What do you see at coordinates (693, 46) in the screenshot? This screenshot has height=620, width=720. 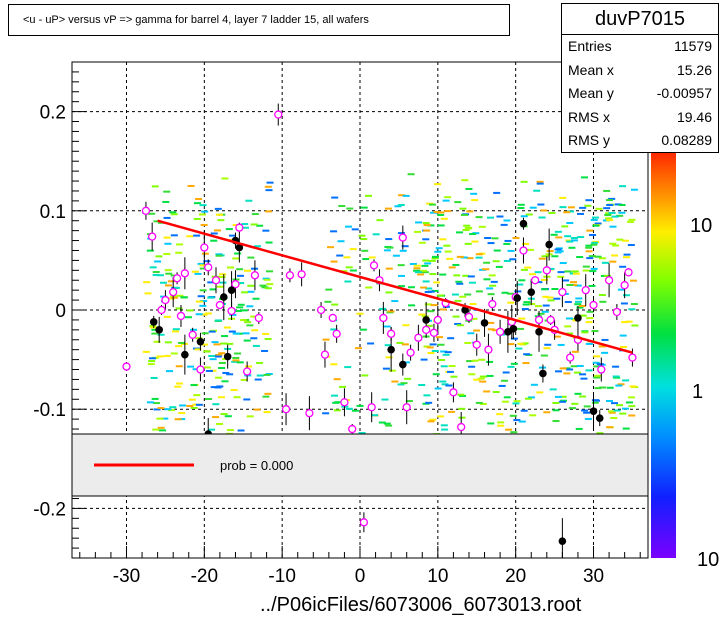 I see `stats-value: 11579` at bounding box center [693, 46].